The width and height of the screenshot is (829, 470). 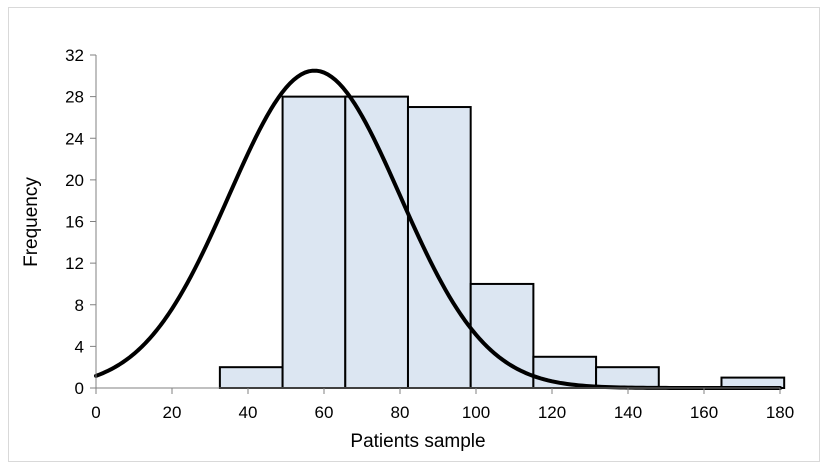 What do you see at coordinates (79, 388) in the screenshot?
I see `y-tick-label: 0` at bounding box center [79, 388].